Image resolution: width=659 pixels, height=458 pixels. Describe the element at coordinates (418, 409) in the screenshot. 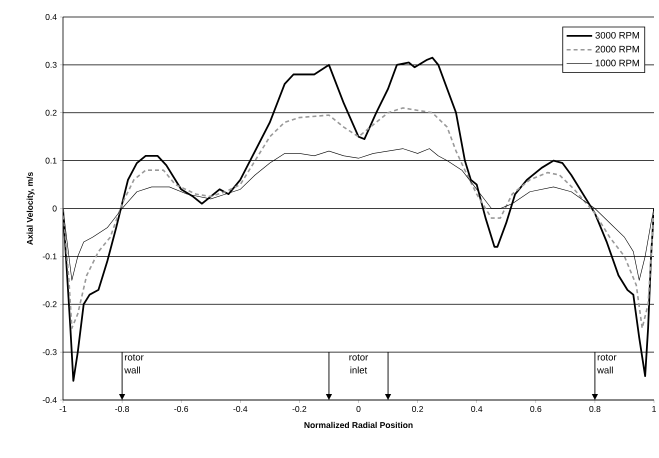

I see `x-tick-label: 0.2` at that location.